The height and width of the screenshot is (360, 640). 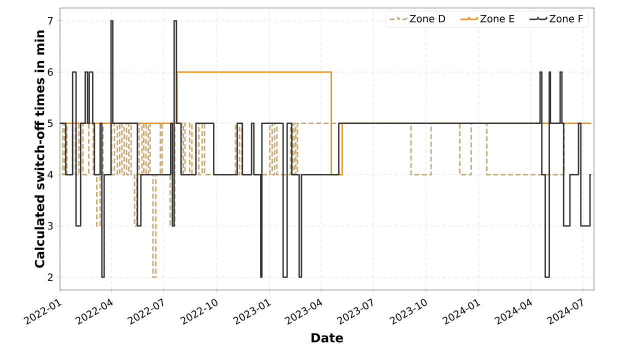 What do you see at coordinates (39, 149) in the screenshot?
I see `y-axis-title: Calculated switch-off times in min` at bounding box center [39, 149].